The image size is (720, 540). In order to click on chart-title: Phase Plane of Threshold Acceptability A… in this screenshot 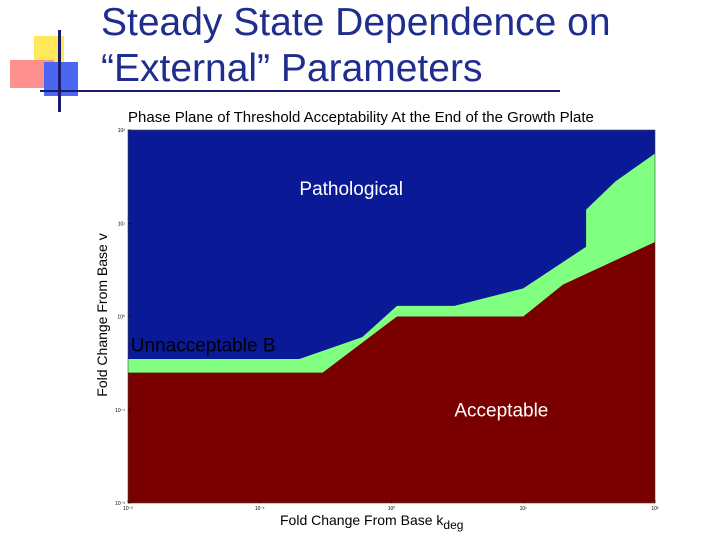, I will do `click(361, 117)`.